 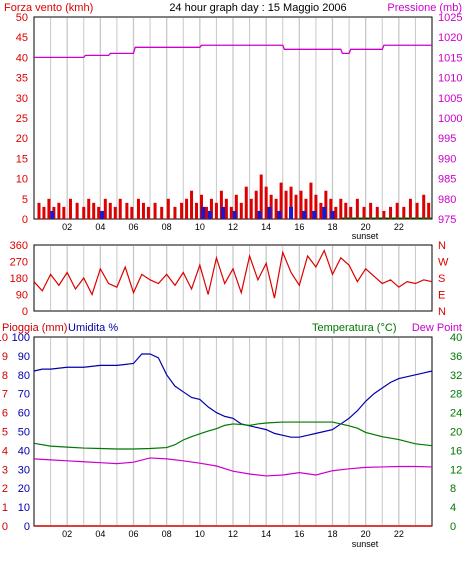 I want to click on x-tick-label: 22, so click(x=399, y=227).